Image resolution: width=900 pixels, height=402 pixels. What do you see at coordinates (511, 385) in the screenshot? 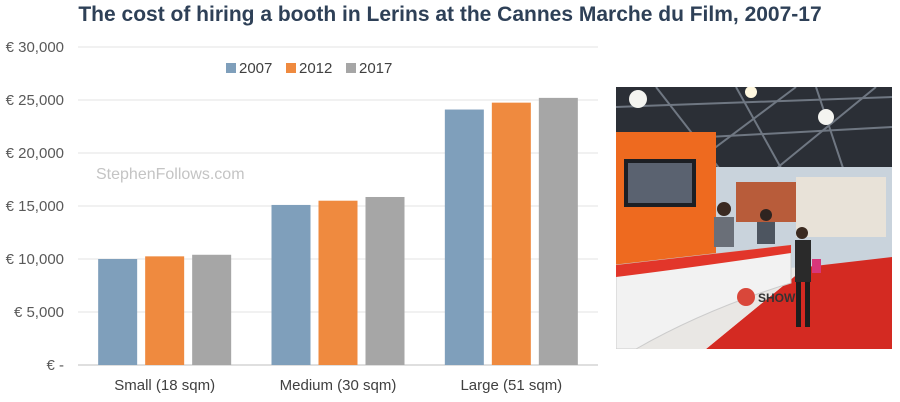
I see `x-category-label: Large (51 sqm)` at bounding box center [511, 385].